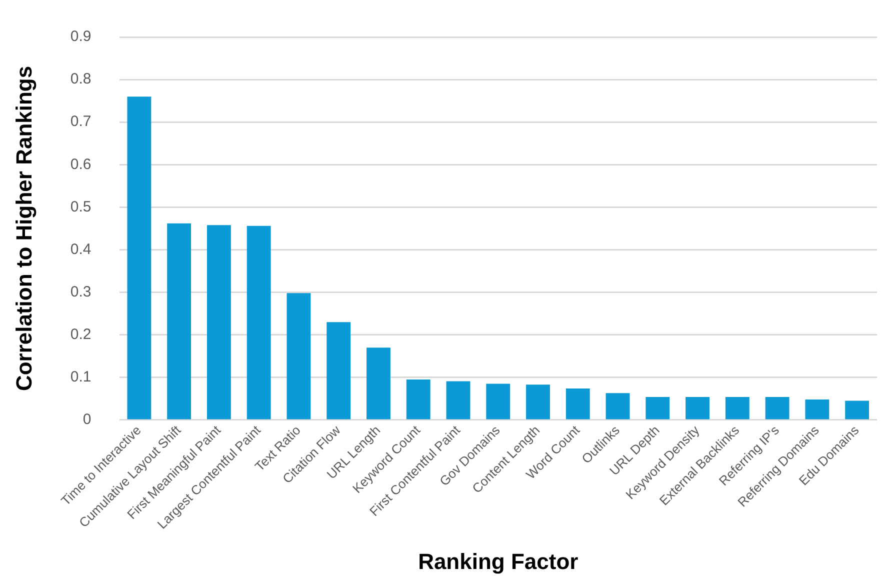 This screenshot has width=887, height=588. Describe the element at coordinates (498, 561) in the screenshot. I see `x-axis-title: Ranking Factor` at that location.